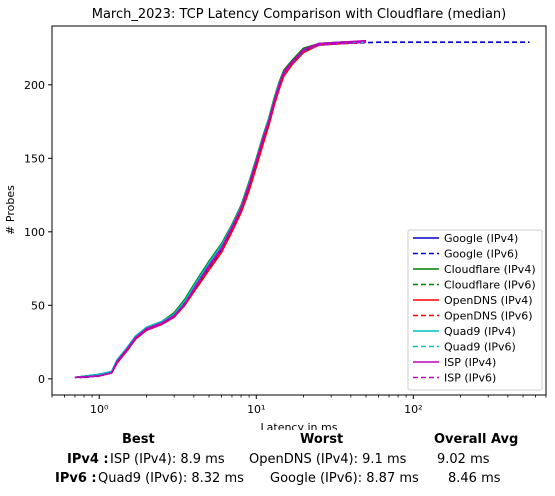 This screenshot has width=555, height=496. I want to click on x-axis-label: Latency in ms, so click(299, 425).